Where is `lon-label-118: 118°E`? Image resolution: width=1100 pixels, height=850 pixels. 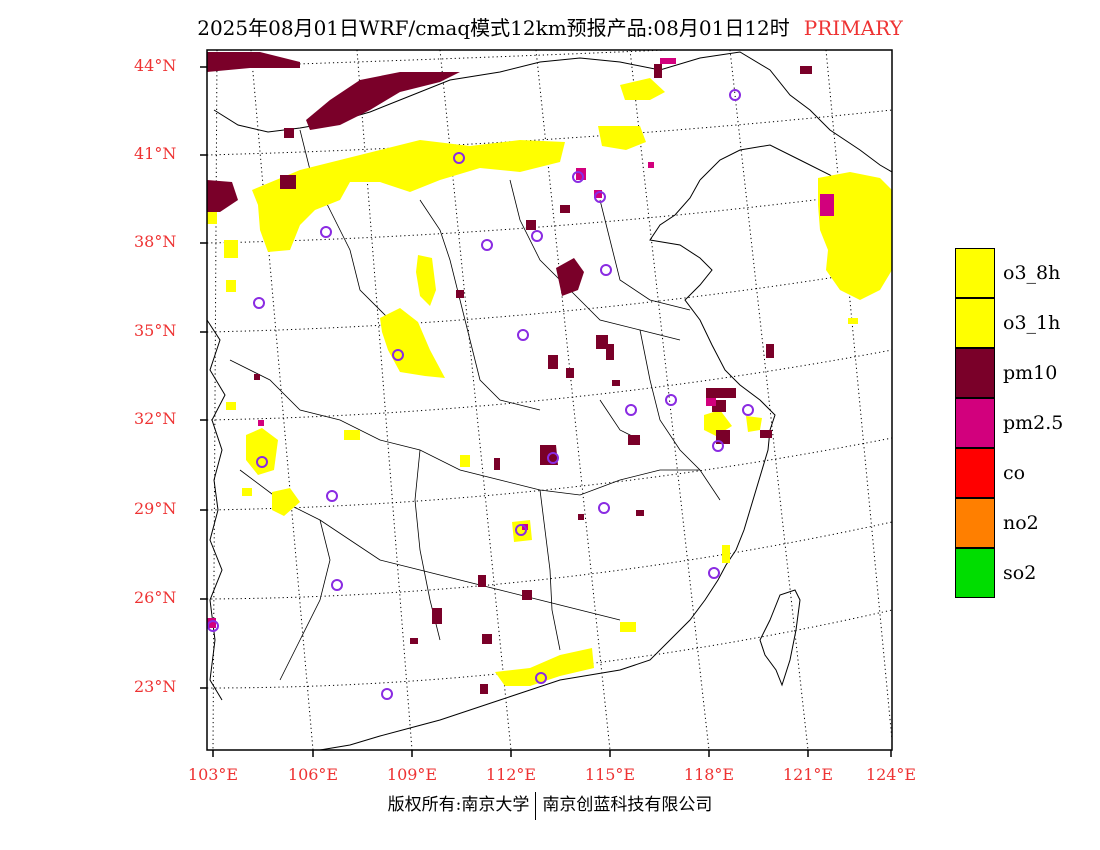 lon-label-118: 118°E is located at coordinates (709, 774).